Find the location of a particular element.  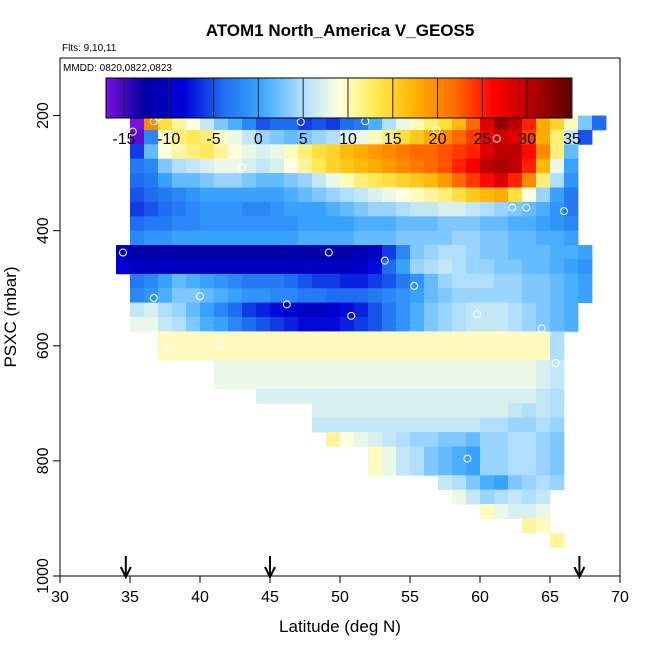

y-tick-label: 400 is located at coordinates (43, 230).